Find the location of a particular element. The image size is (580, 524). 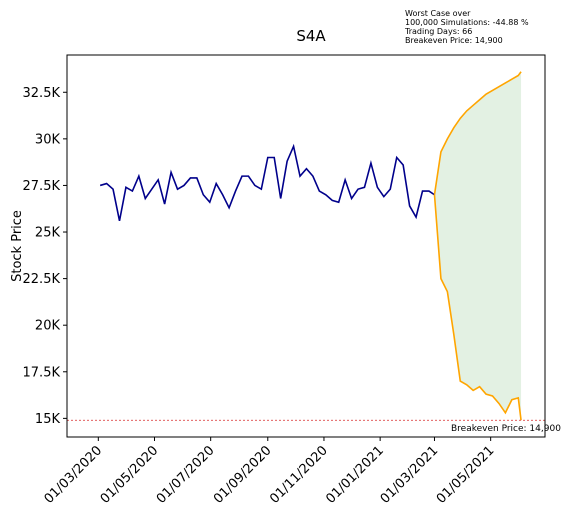

annotation-line: Trading Days: 66 is located at coordinates (438, 31).